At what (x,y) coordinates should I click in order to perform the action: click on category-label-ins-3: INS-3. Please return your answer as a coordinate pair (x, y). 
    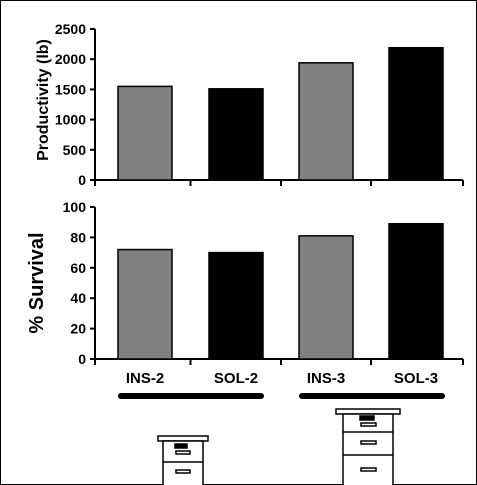
    Looking at the image, I should click on (326, 378).